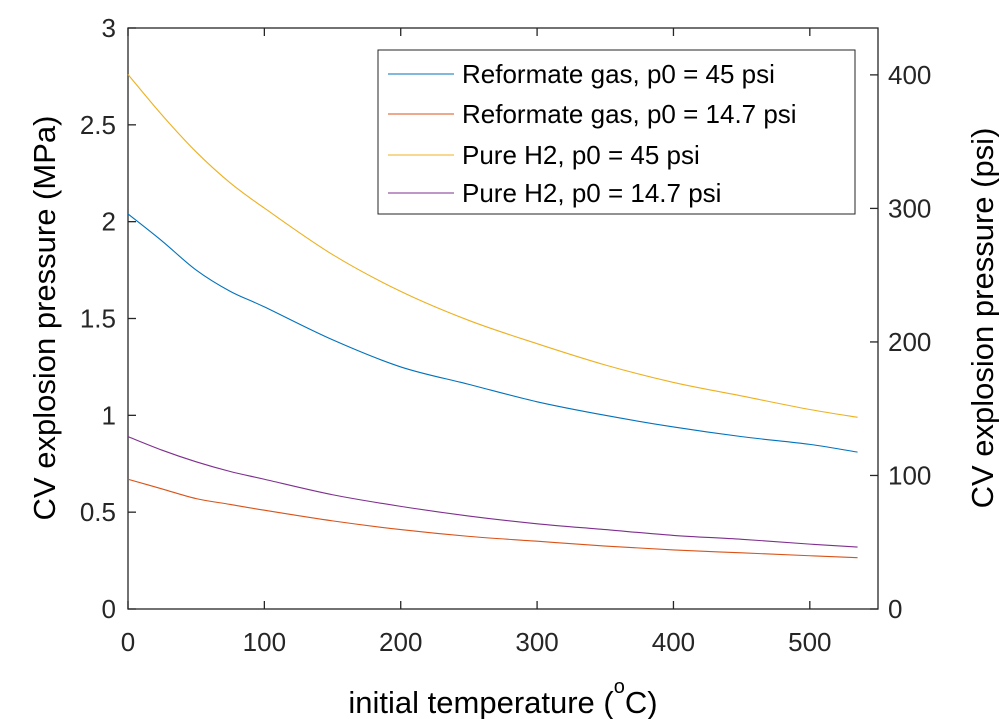 The image size is (999, 719). Describe the element at coordinates (909, 475) in the screenshot. I see `y-right-tick-label: 100` at that location.